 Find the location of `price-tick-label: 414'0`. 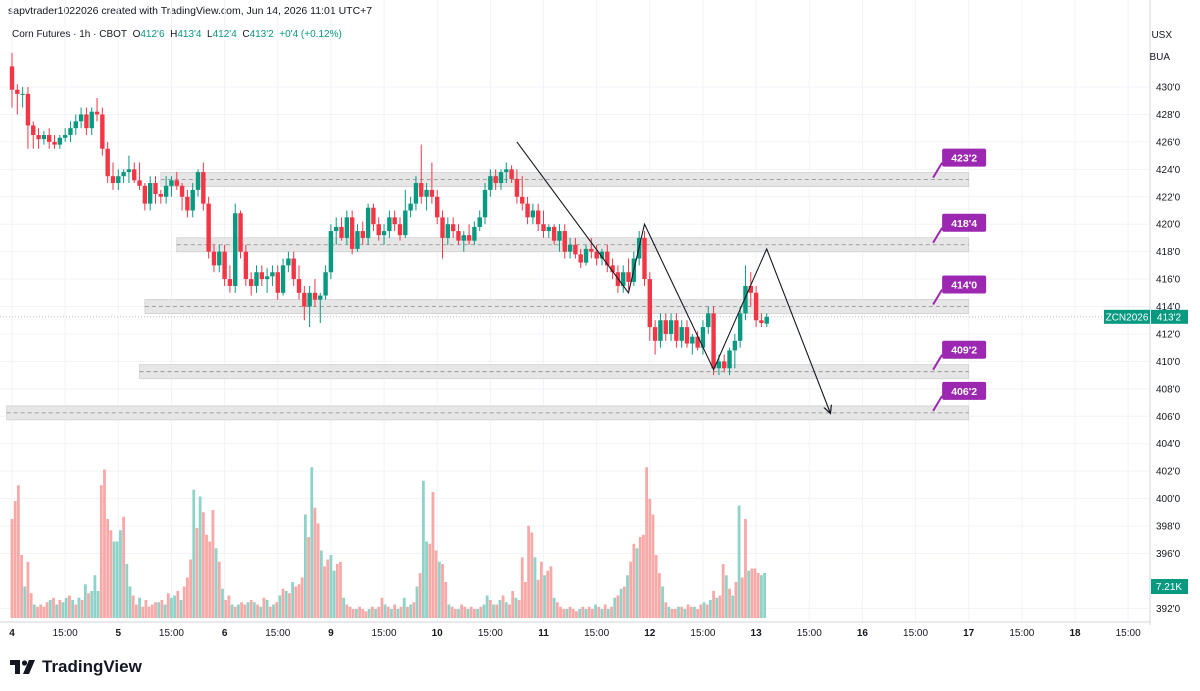

price-tick-label: 414'0 is located at coordinates (1168, 307).